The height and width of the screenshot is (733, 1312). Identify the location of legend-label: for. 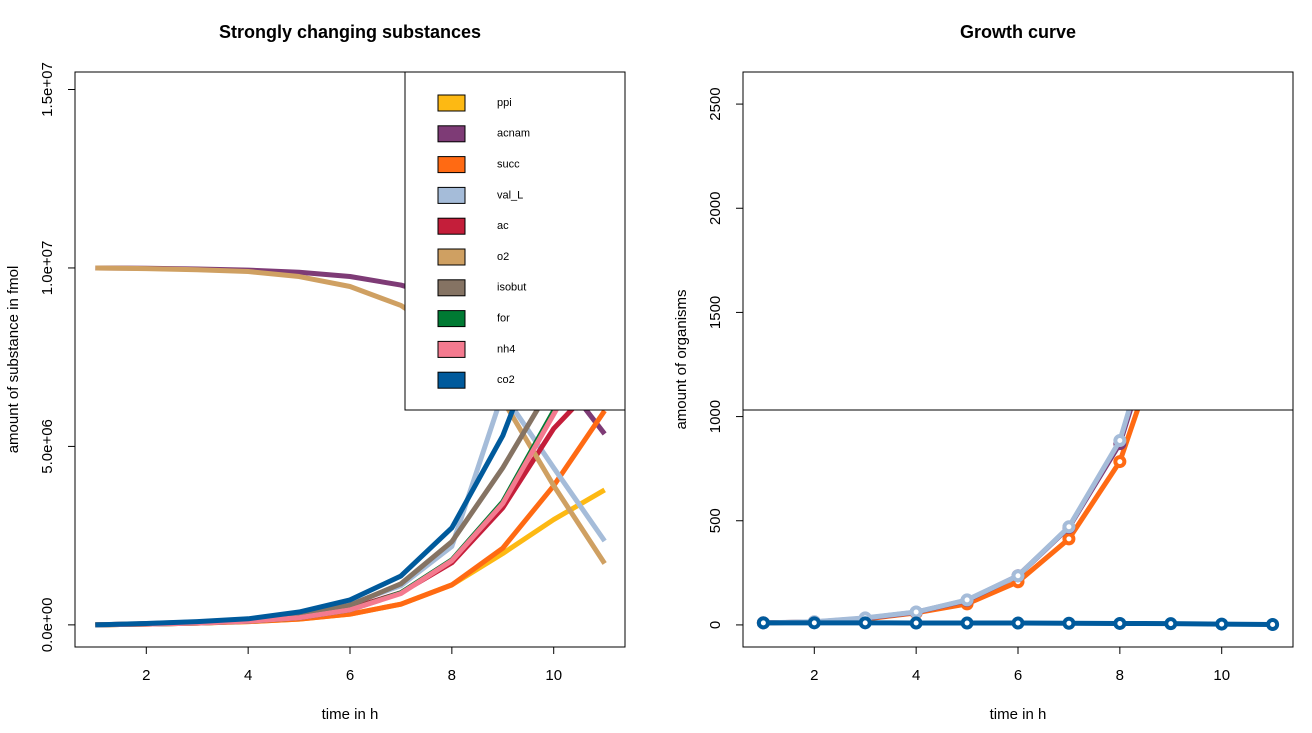
(503, 319).